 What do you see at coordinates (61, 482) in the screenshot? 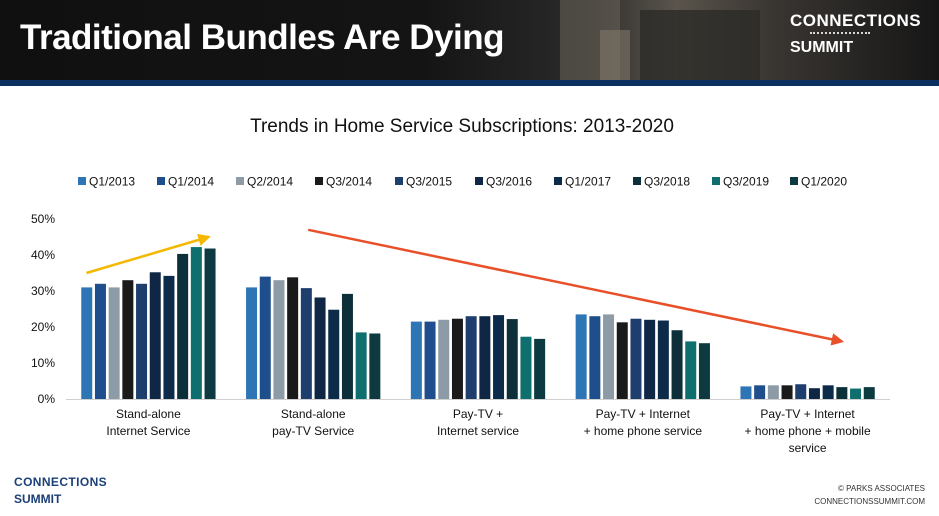
I see `footer-logo-line1: CONNECTIONS` at bounding box center [61, 482].